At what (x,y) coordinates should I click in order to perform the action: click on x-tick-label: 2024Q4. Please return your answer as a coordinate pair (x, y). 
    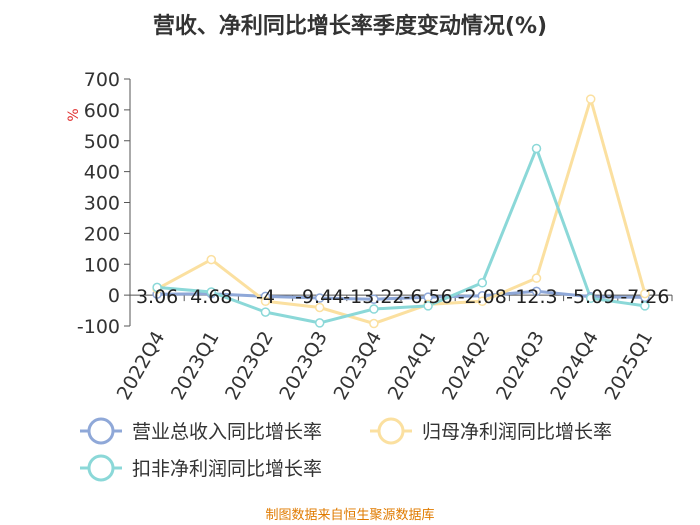
    Looking at the image, I should click on (574, 366).